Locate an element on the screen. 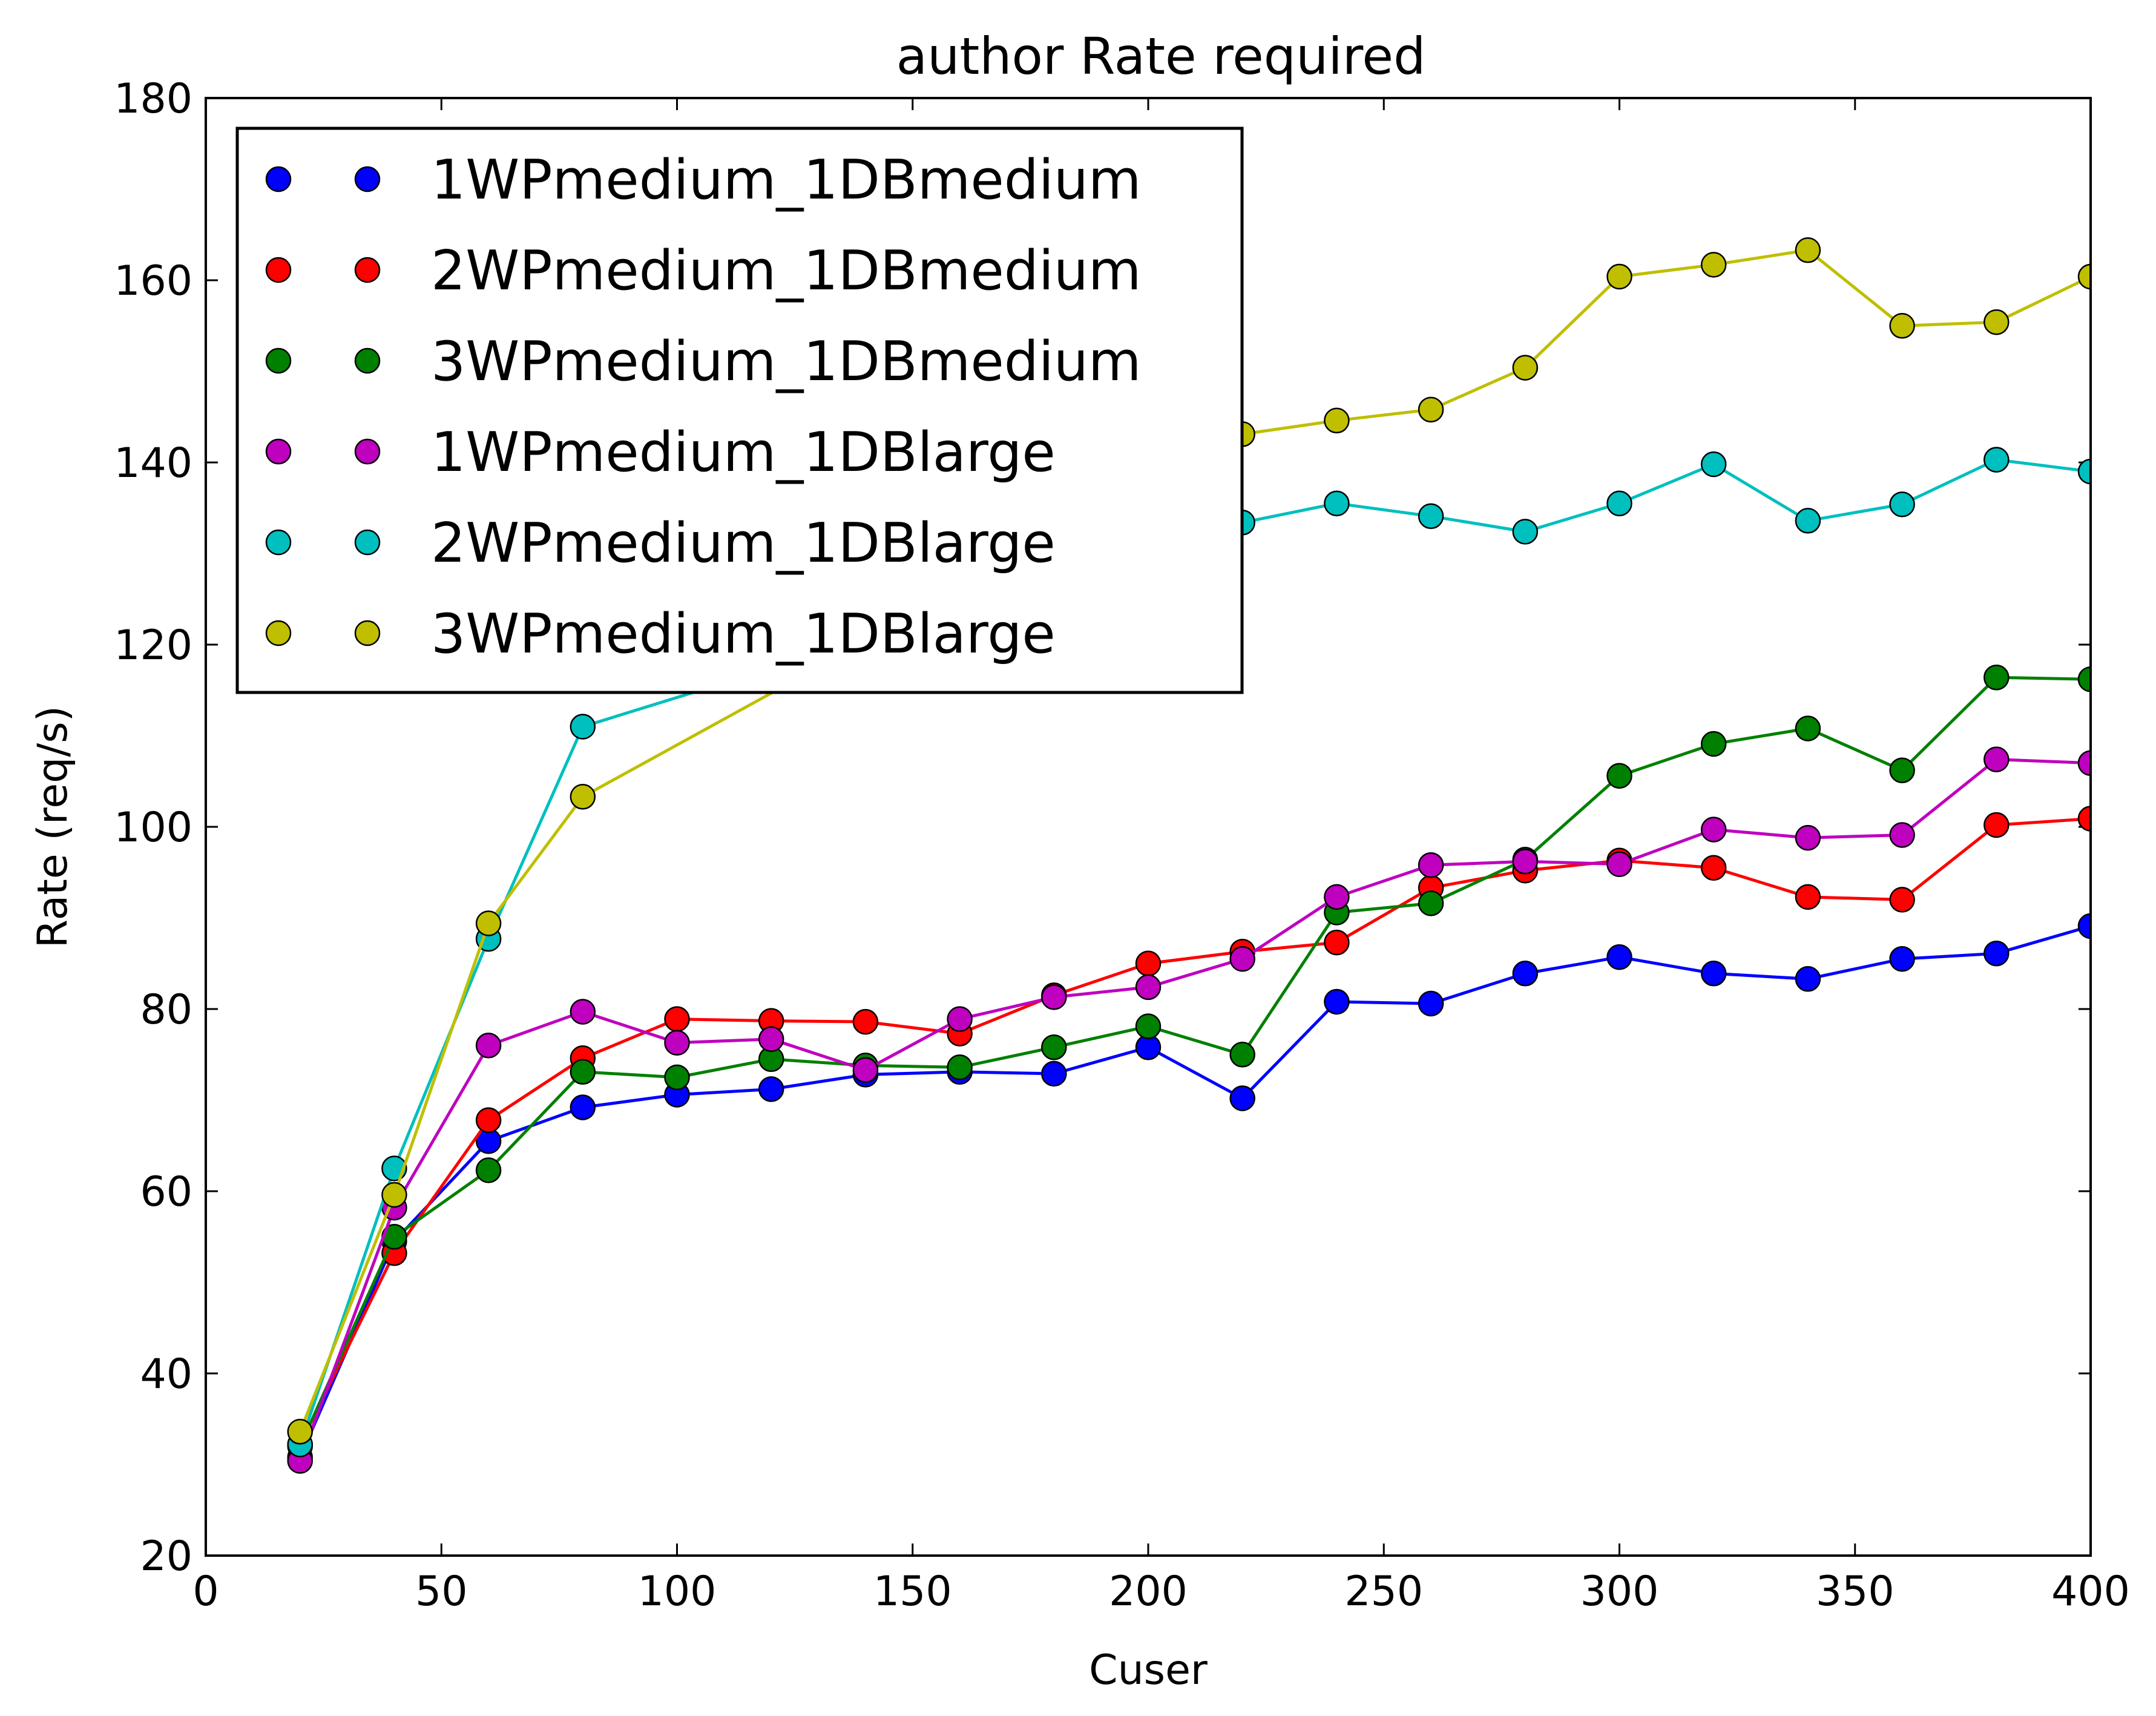 The height and width of the screenshot is (1716, 2156). y-tick-label: 40 is located at coordinates (166, 1374).